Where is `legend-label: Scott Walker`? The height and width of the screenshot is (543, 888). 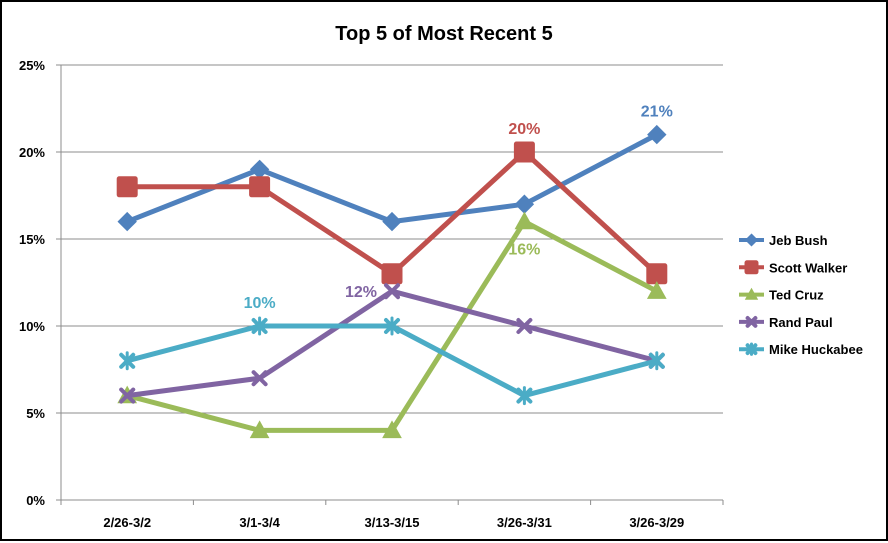 legend-label: Scott Walker is located at coordinates (808, 267).